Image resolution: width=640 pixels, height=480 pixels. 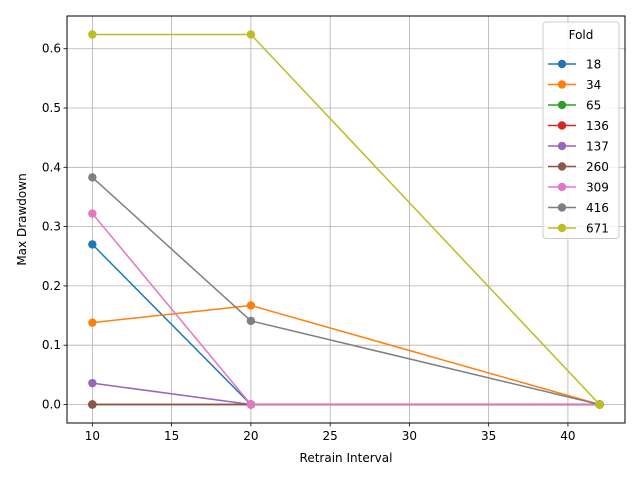 I want to click on y-tick-label: 0.1, so click(x=51, y=345).